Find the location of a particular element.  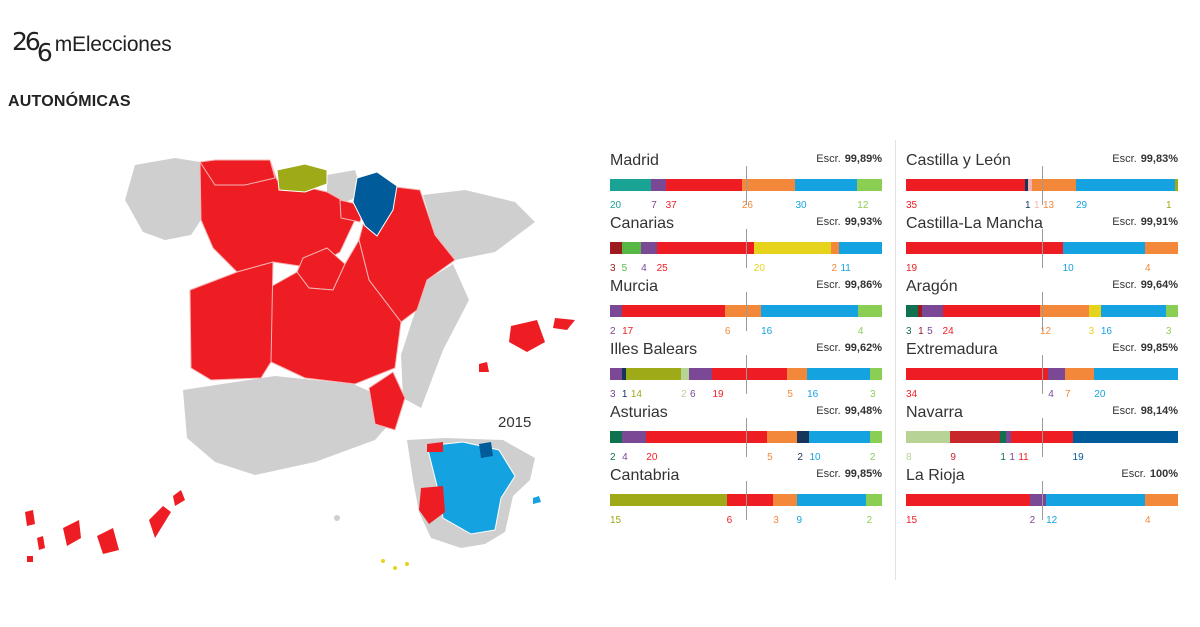

region-asturias is located at coordinates (237, 172).